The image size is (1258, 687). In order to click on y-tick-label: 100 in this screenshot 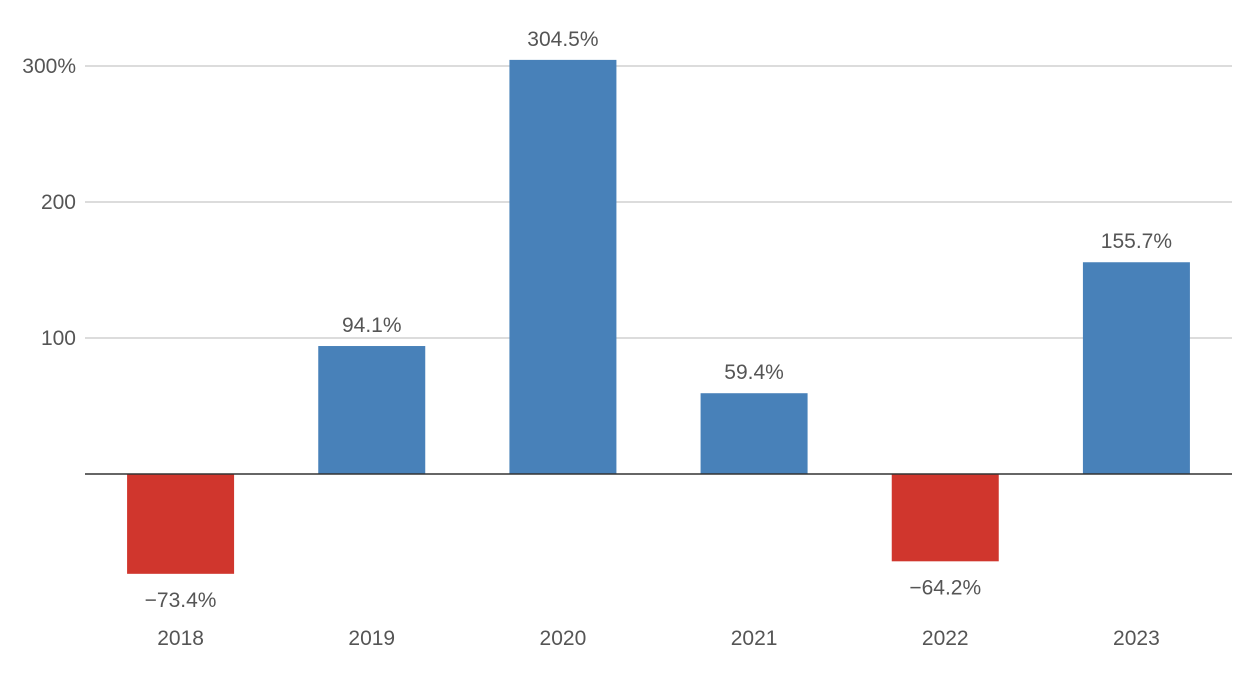, I will do `click(58, 338)`.